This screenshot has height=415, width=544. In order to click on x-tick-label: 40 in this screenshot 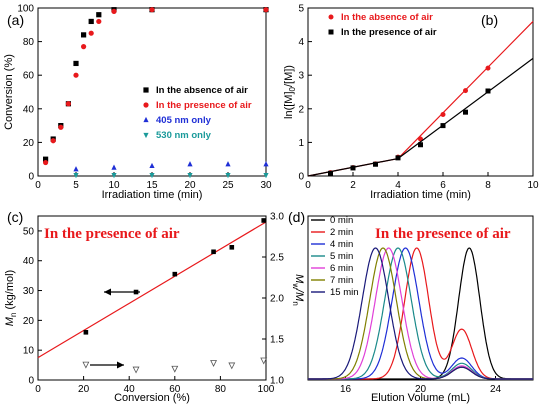, I will do `click(130, 389)`.